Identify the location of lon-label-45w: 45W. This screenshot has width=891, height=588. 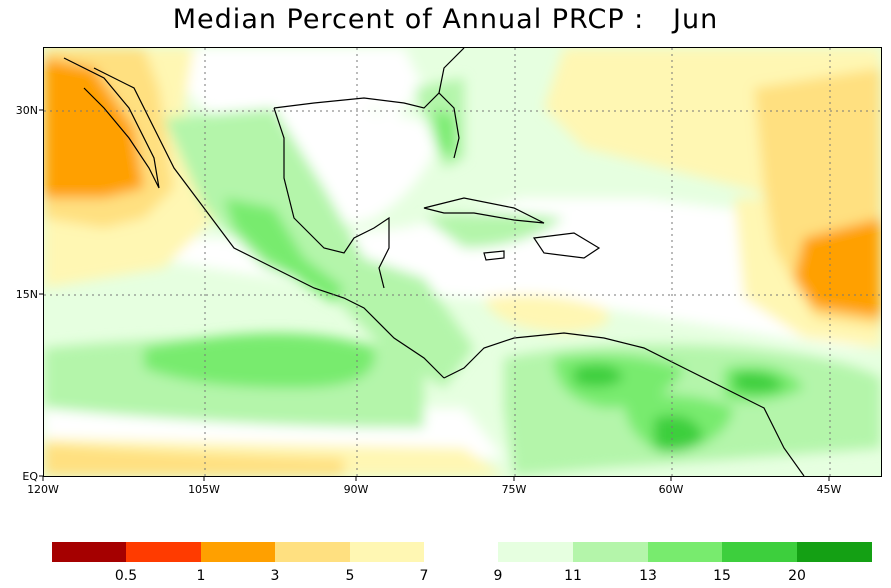
(829, 489).